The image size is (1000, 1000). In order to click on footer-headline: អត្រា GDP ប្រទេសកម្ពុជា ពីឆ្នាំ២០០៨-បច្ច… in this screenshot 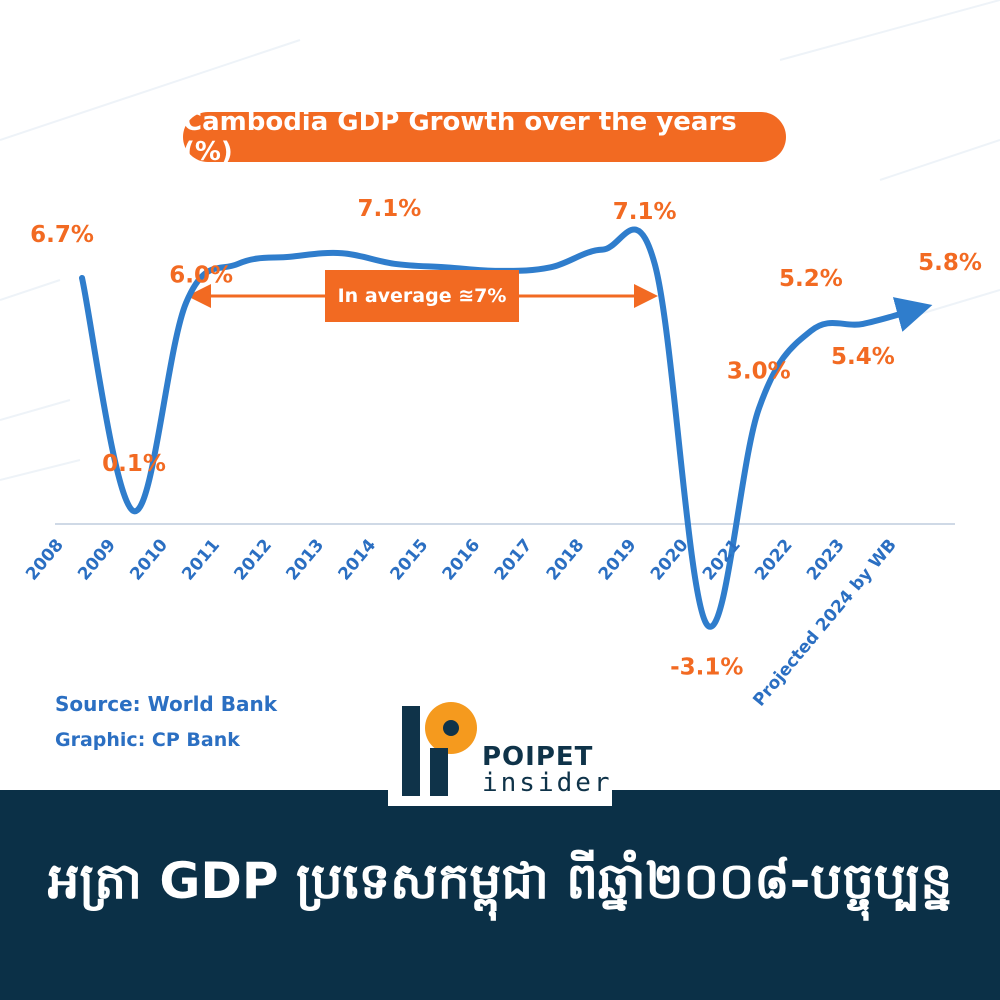, I will do `click(500, 881)`.